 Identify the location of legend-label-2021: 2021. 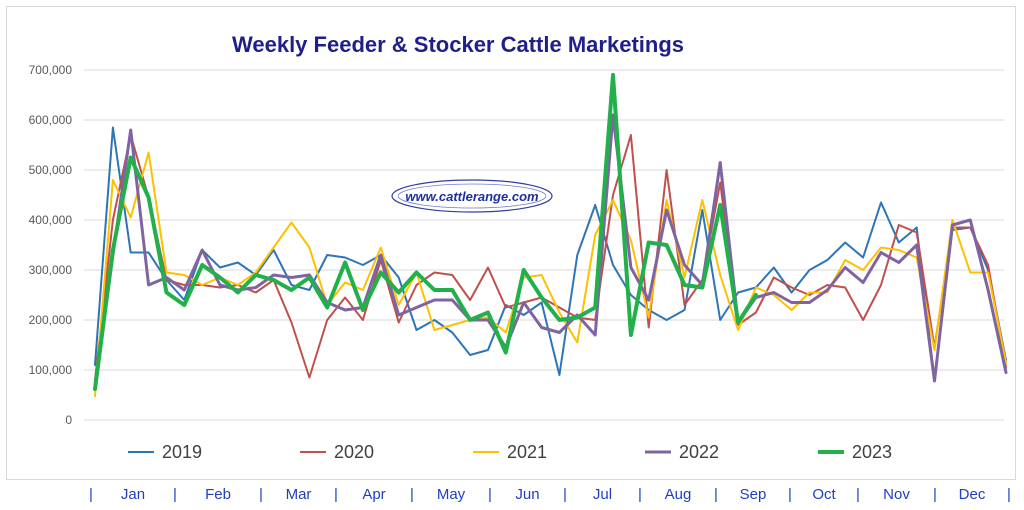
(527, 452).